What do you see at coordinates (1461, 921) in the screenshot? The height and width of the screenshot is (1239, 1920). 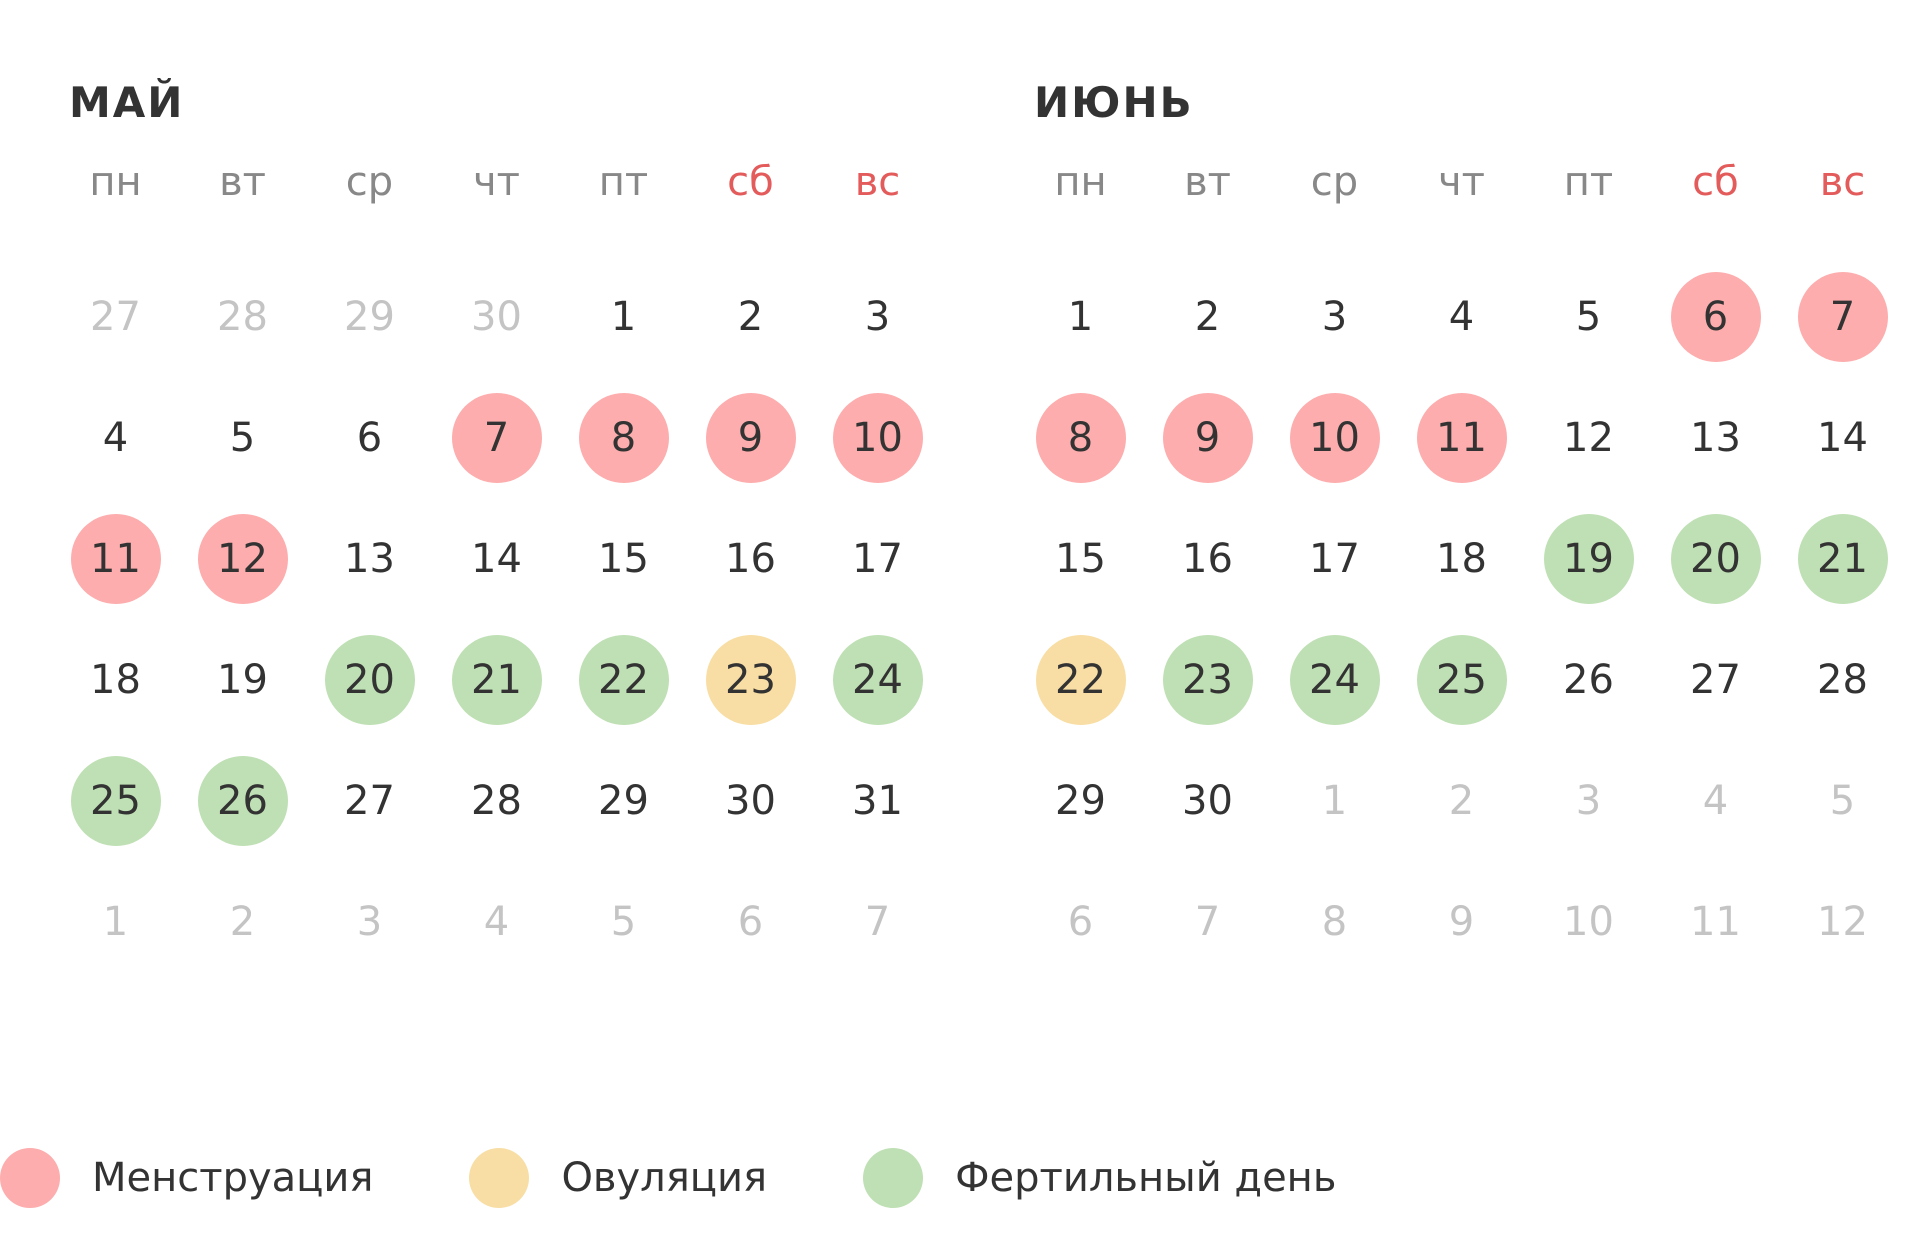 I see `day-cell: 9` at bounding box center [1461, 921].